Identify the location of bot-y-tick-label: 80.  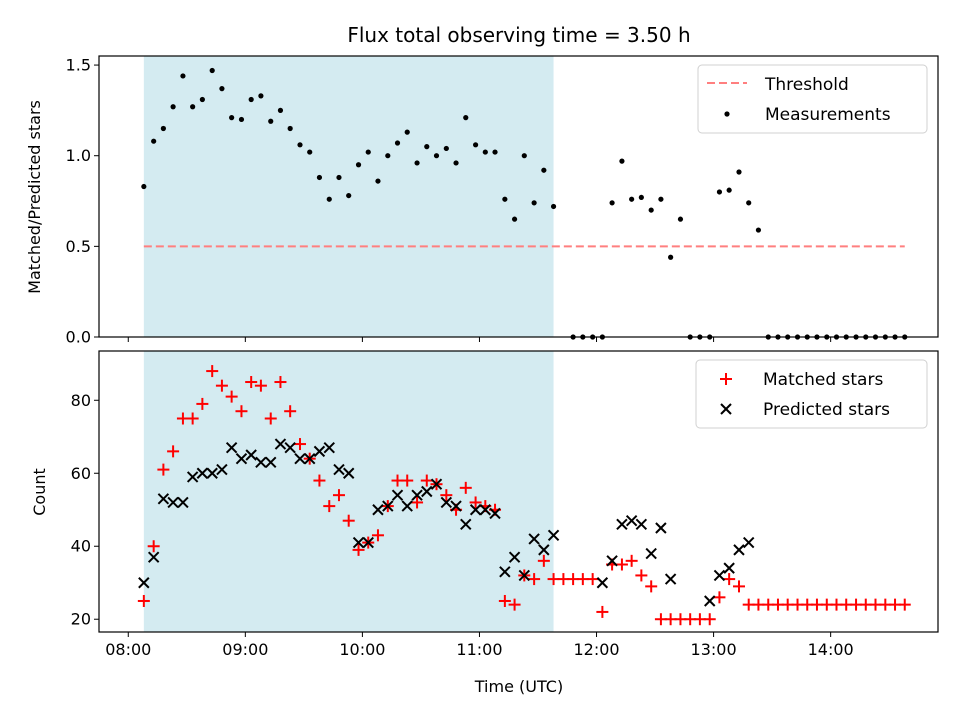
(81, 400).